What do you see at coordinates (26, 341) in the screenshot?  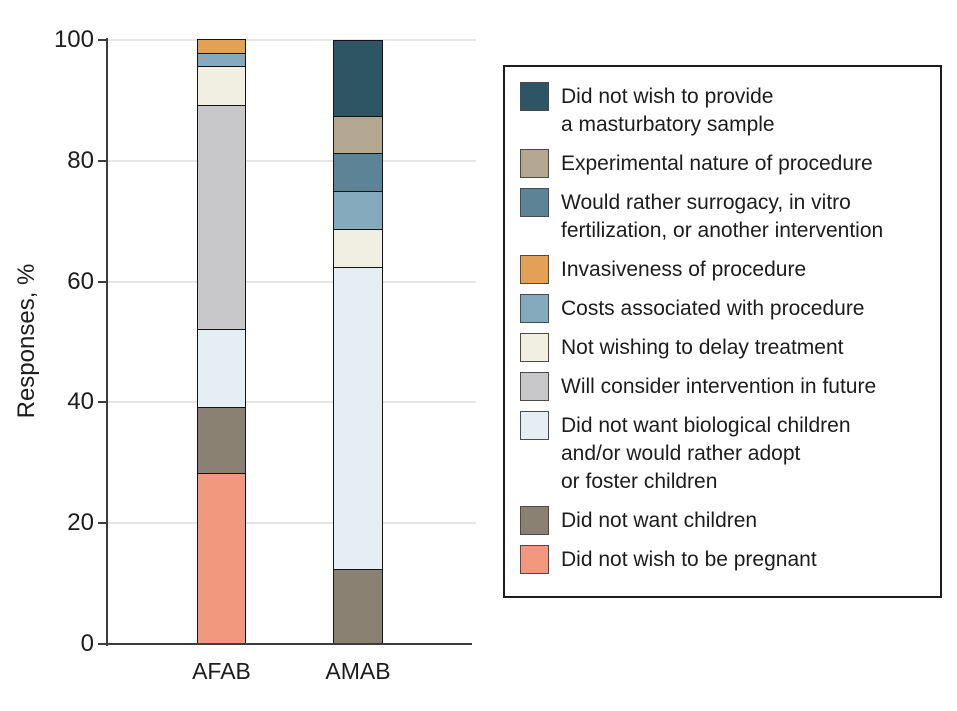 I see `y-axis-title: Responses, %` at bounding box center [26, 341].